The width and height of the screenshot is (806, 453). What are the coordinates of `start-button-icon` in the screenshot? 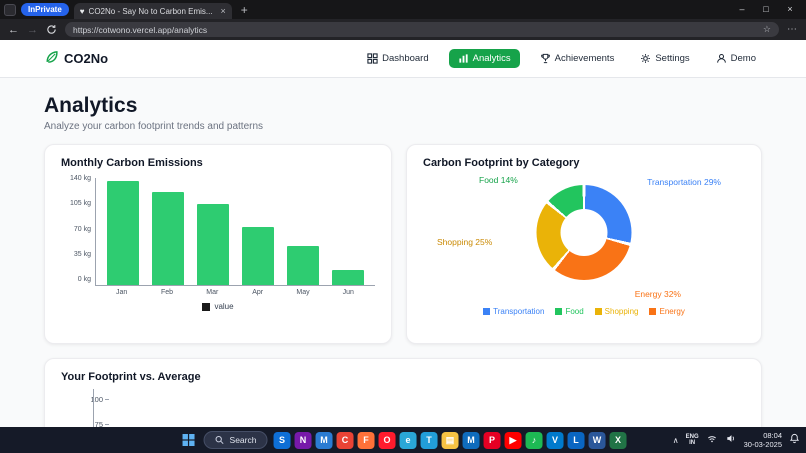 It's located at (189, 440).